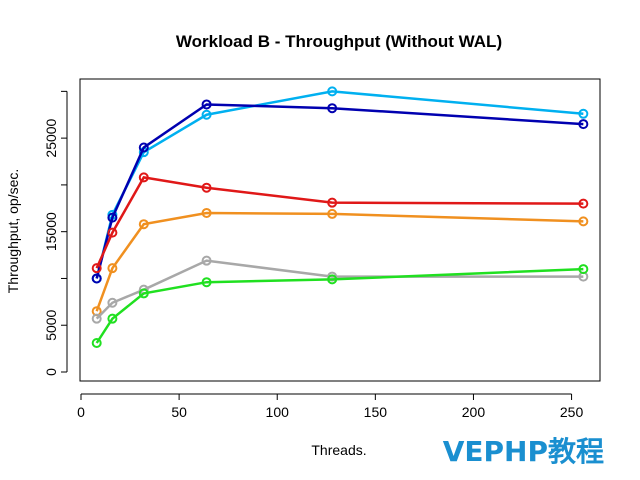 The image size is (640, 480). I want to click on y-axis-label: Throughput, op/sec., so click(13, 231).